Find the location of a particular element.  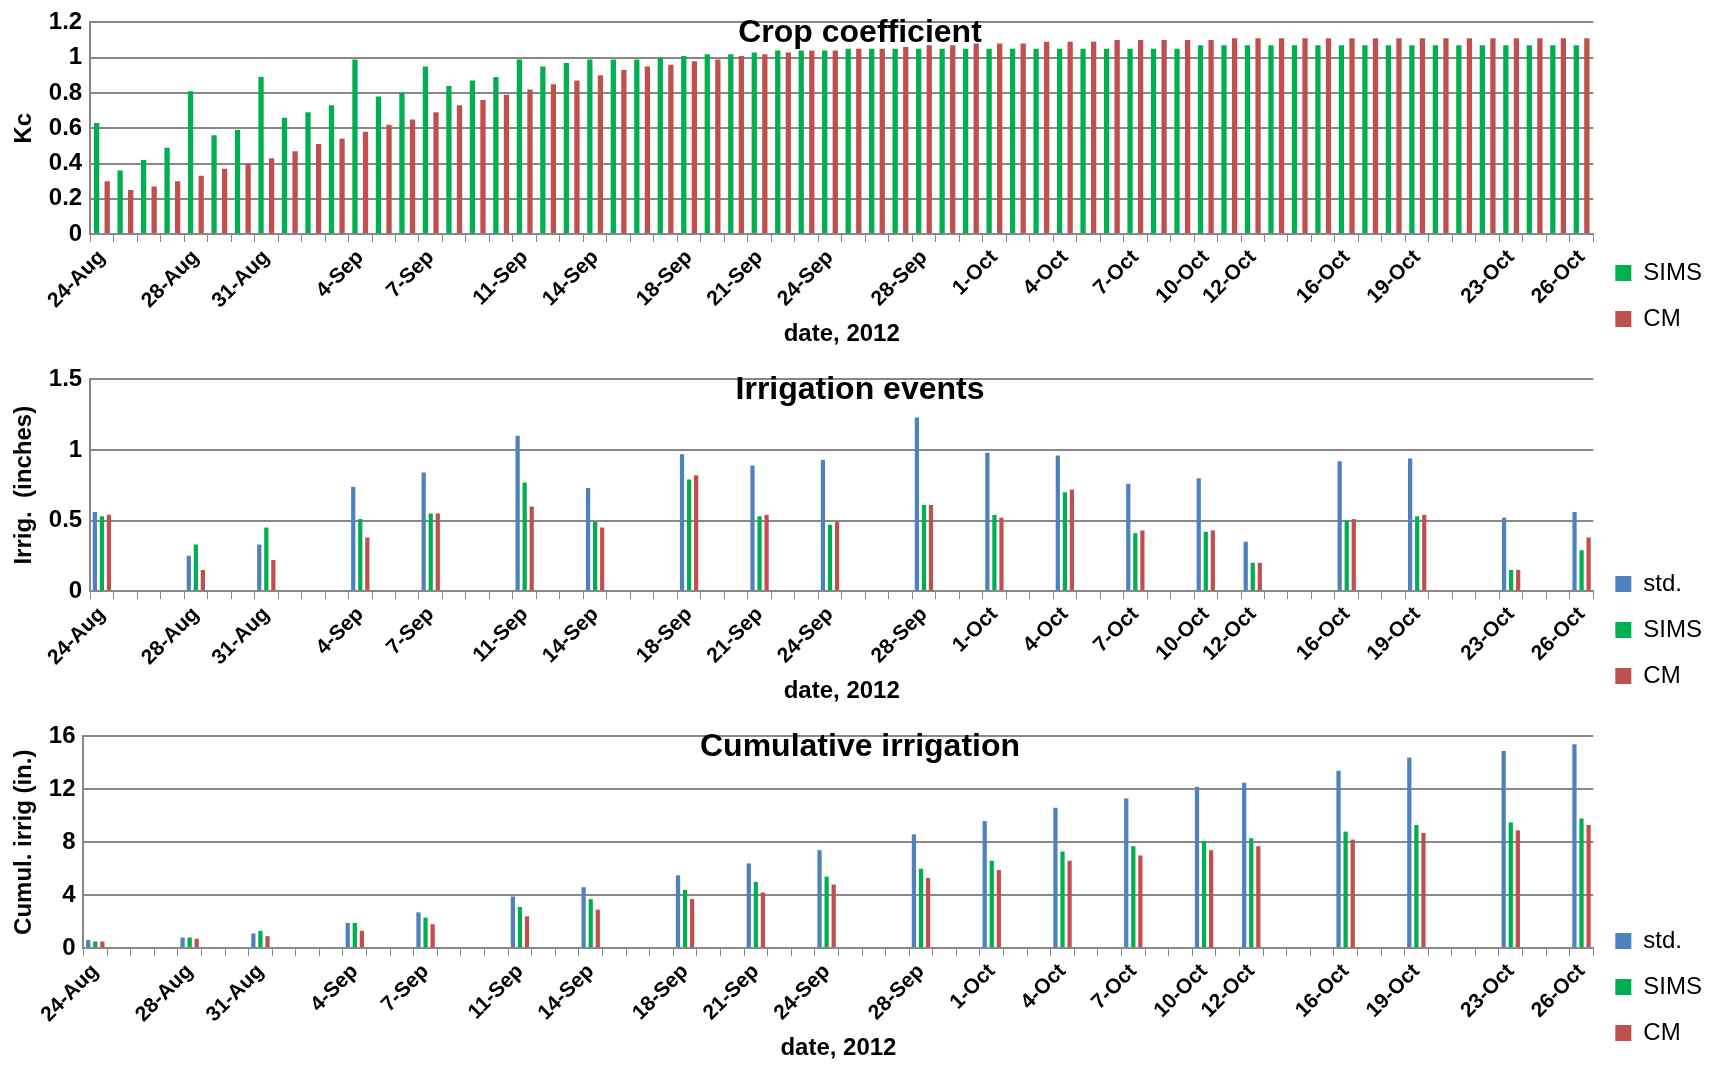

y-tick-label: 0.2 is located at coordinates (65, 197).